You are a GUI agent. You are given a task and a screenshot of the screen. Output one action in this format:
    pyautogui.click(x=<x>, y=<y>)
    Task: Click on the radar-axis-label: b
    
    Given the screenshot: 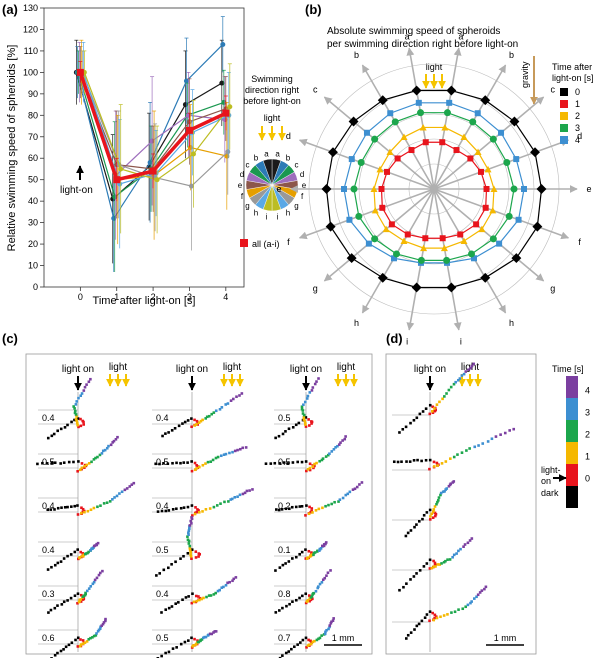 What is the action you would take?
    pyautogui.click(x=356, y=55)
    